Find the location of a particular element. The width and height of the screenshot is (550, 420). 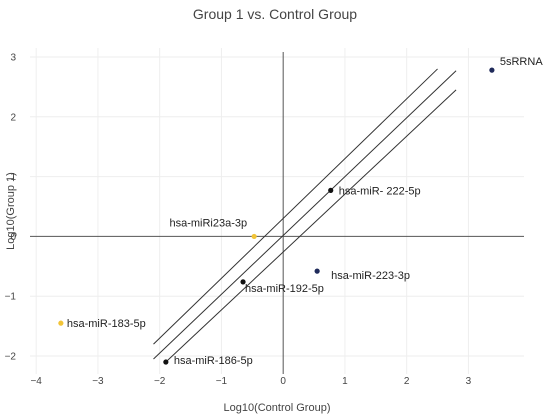

chart-title: Group 1 vs. Control Group is located at coordinates (275, 14).